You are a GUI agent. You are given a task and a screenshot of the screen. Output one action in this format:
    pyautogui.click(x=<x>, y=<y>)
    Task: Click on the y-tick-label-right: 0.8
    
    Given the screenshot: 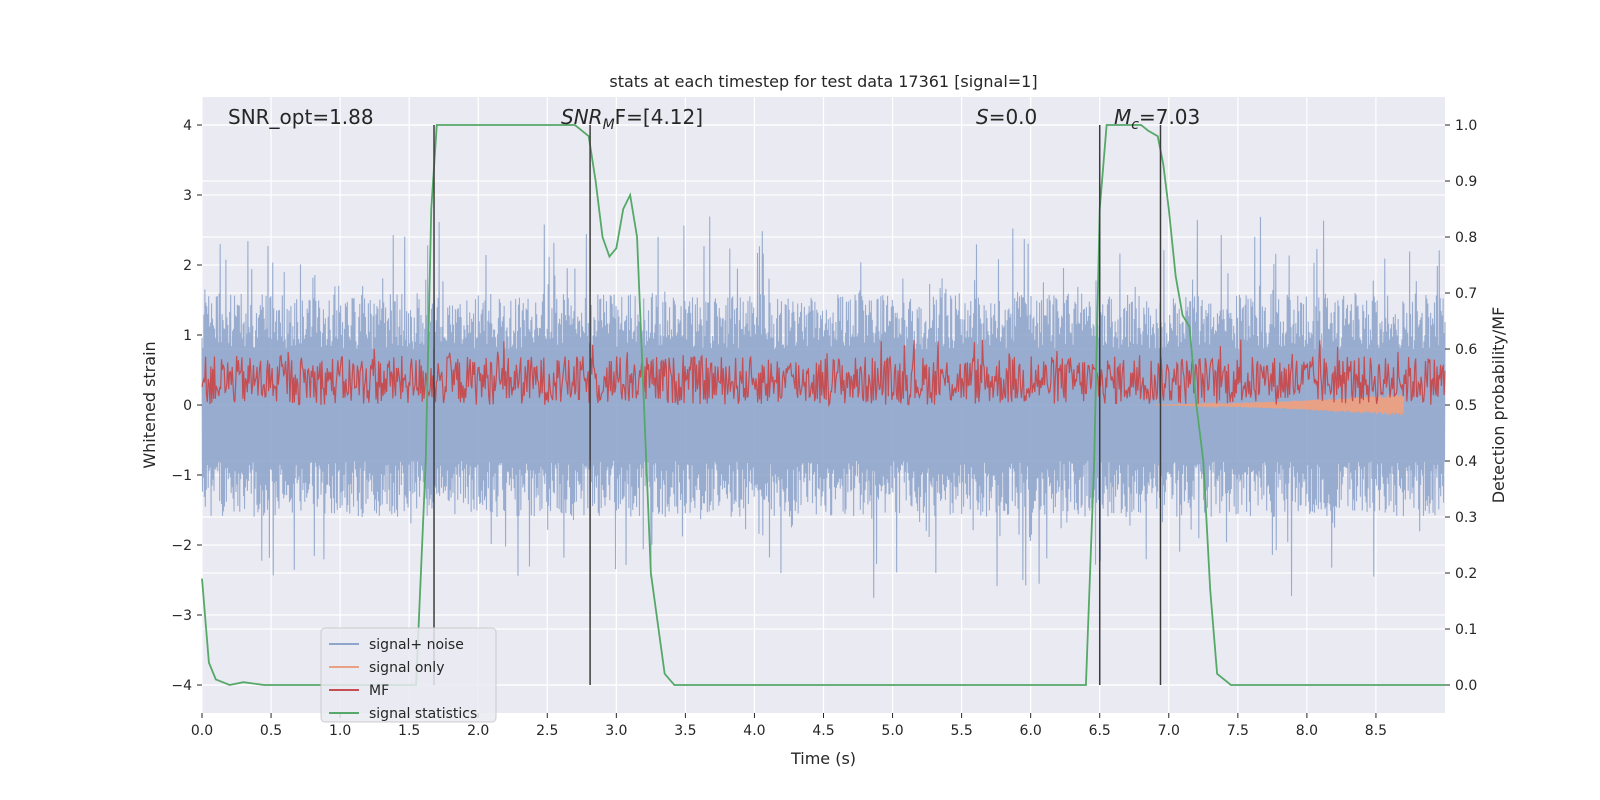 What is the action you would take?
    pyautogui.click(x=1466, y=238)
    